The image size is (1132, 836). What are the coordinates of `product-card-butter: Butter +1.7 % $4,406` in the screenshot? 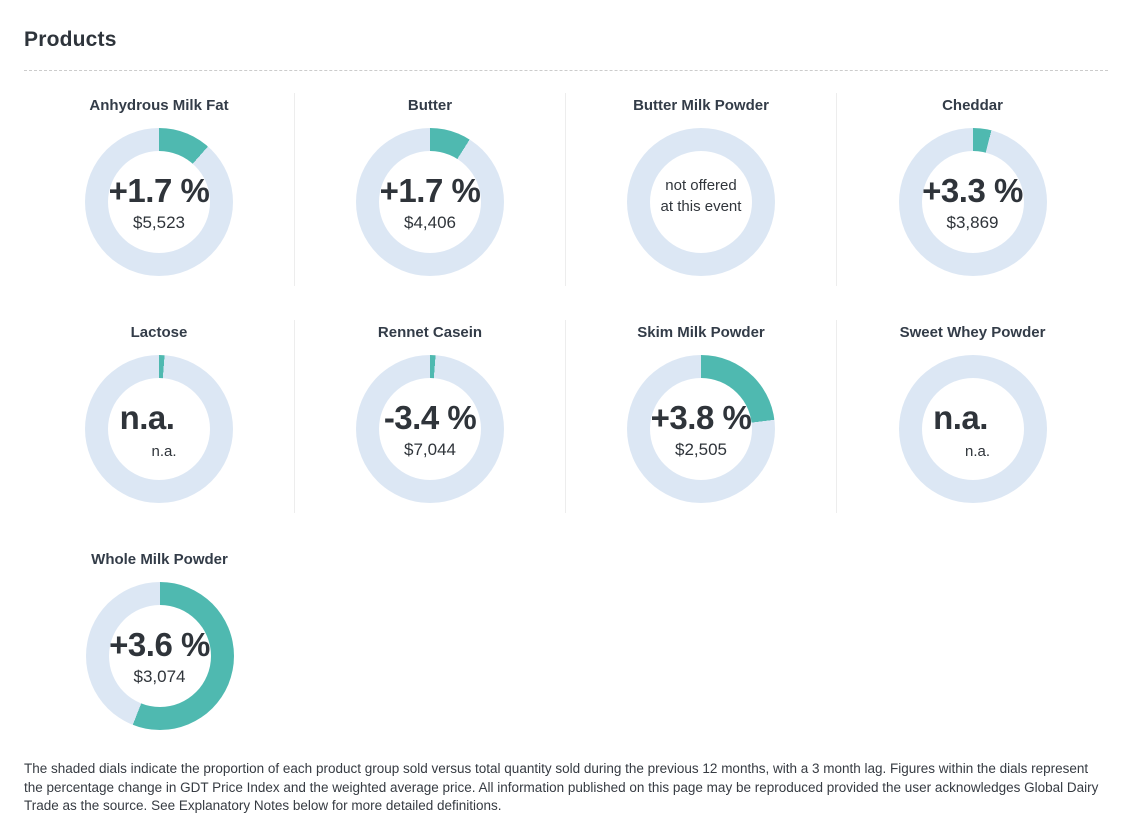 It's located at (430, 189).